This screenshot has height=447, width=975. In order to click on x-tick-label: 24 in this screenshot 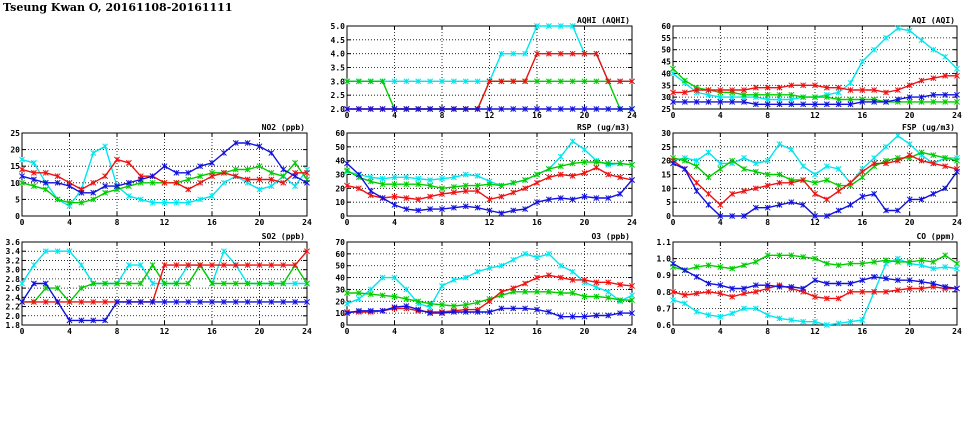, I will do `click(957, 331)`.